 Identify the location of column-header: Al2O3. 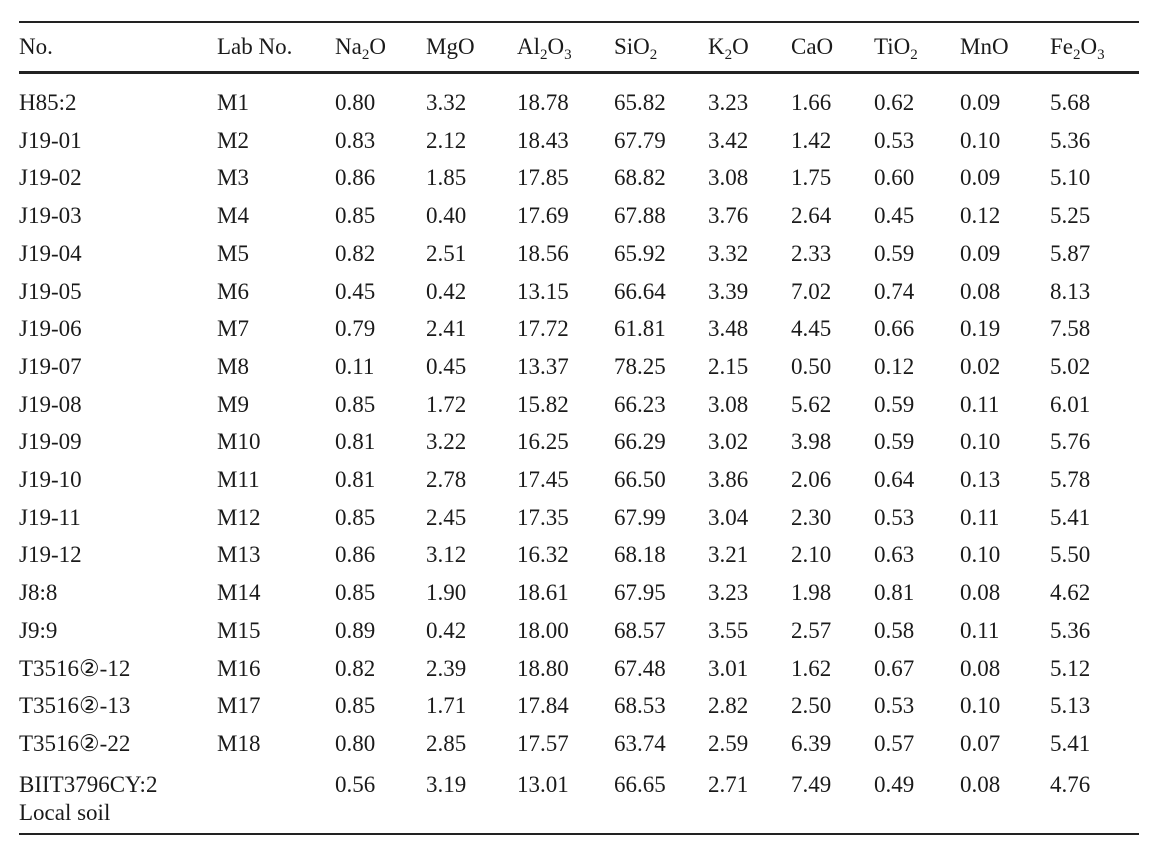
(565, 47).